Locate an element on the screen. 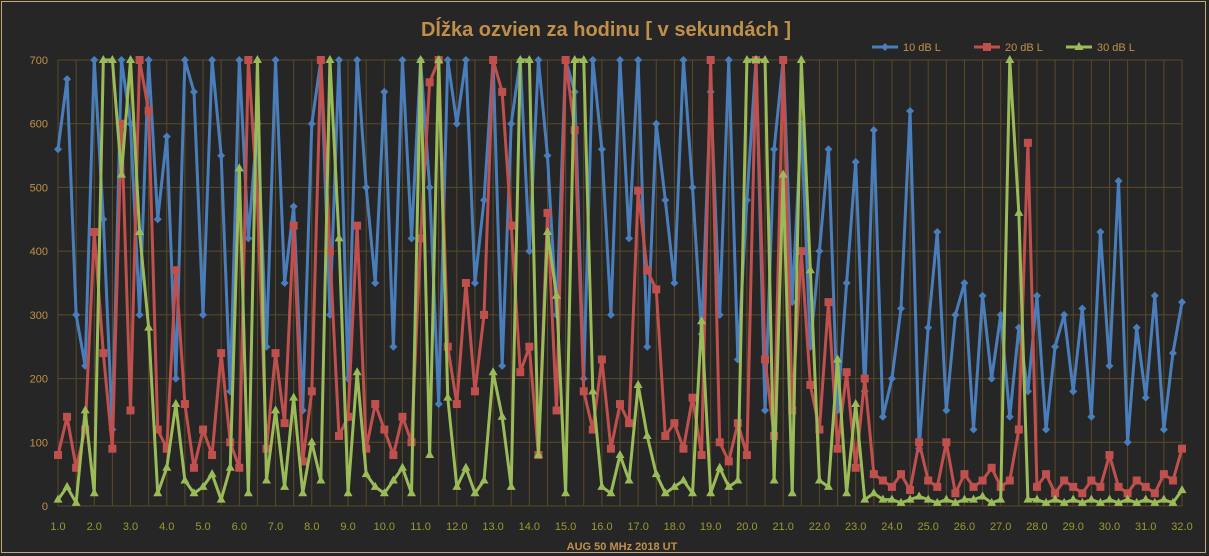  chart-title: Dĺžka ozvien za hodinu [ v sekundách ] is located at coordinates (606, 29).